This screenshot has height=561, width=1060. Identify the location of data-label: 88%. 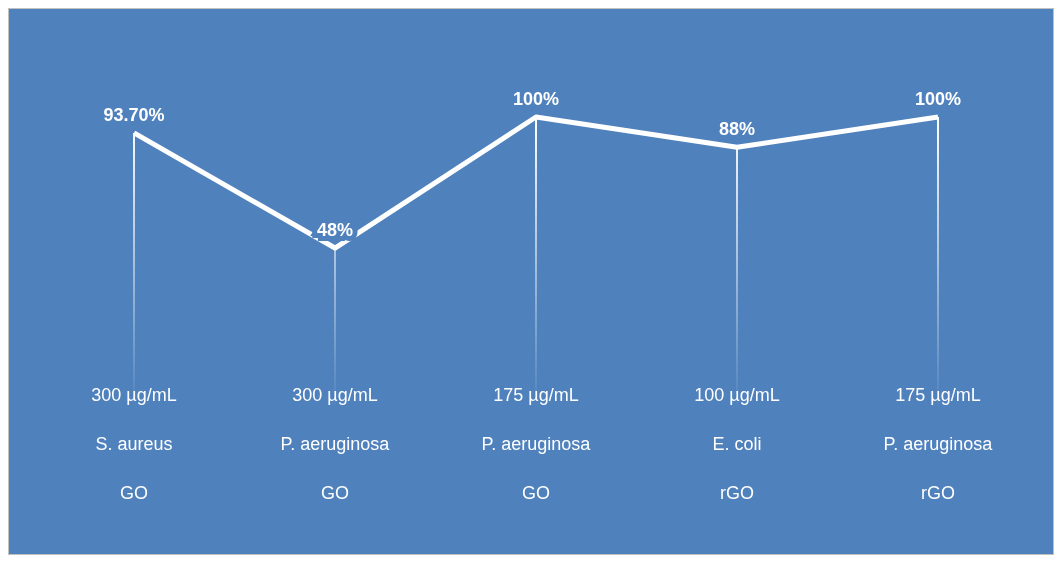
(737, 129).